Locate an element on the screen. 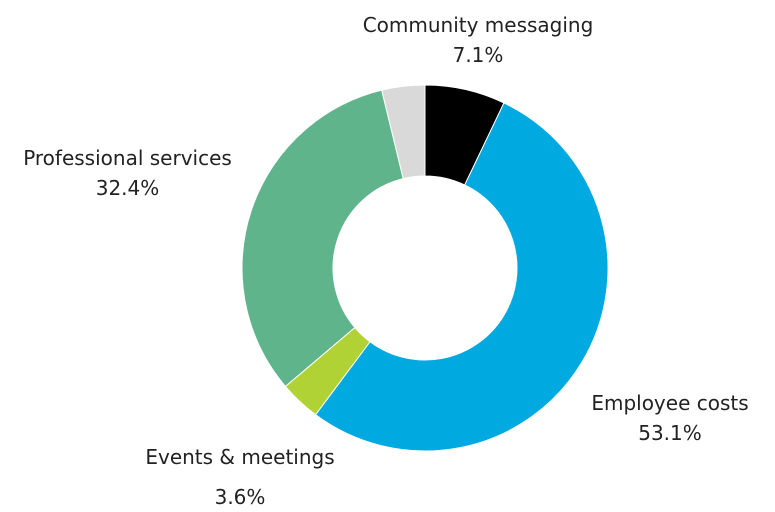 This screenshot has width=775, height=512. slice-value: 32.4% is located at coordinates (127, 188).